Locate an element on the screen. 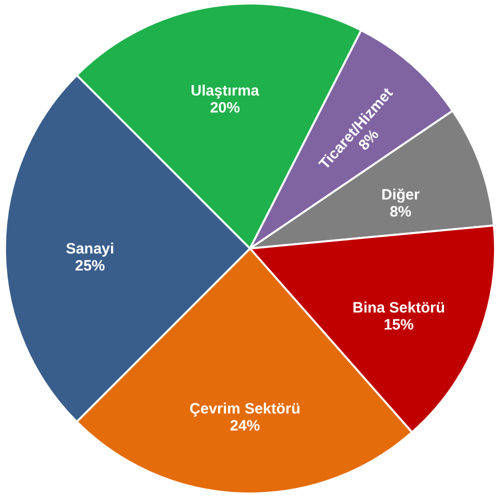 This screenshot has height=497, width=500. data-label: 24% is located at coordinates (245, 425).